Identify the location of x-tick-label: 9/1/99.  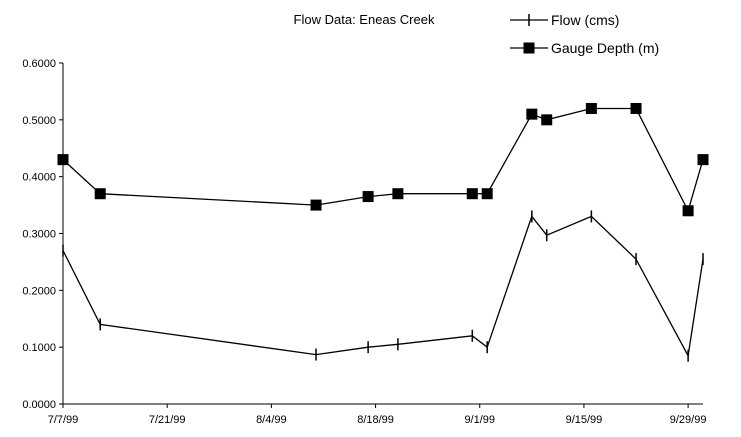
(479, 420).